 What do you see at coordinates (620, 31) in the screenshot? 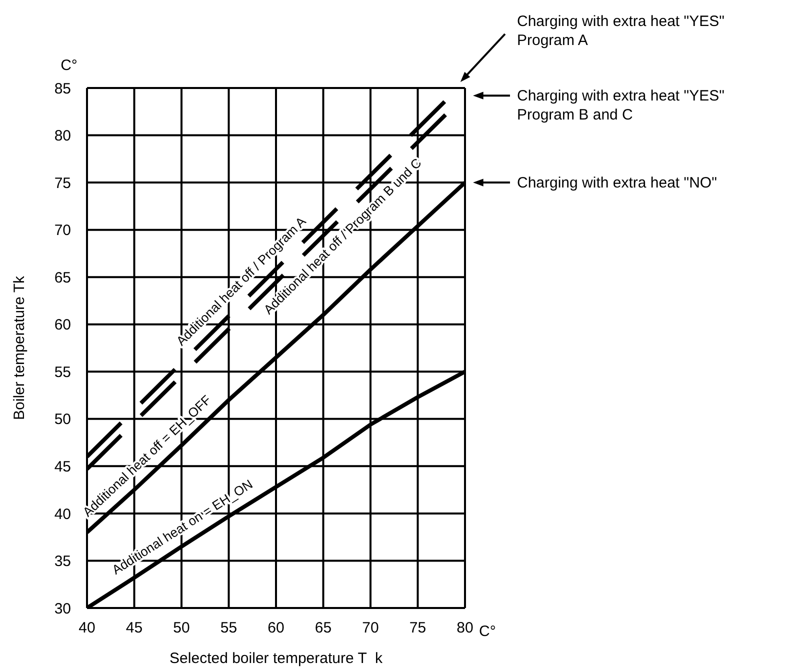
I see `text: Charging with extra heat "YES" Program A` at bounding box center [620, 31].